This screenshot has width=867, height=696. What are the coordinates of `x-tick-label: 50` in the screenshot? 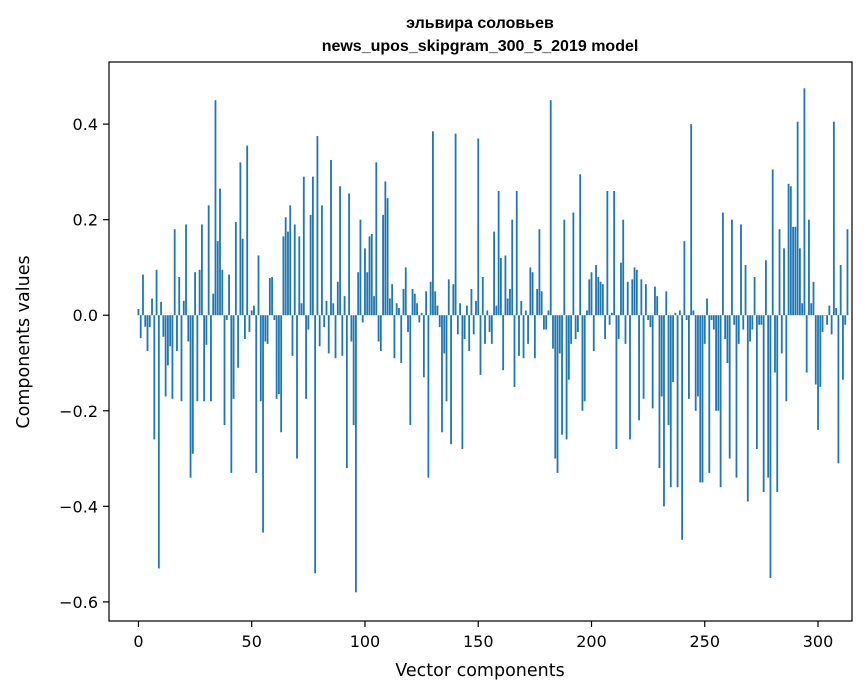 It's located at (252, 641).